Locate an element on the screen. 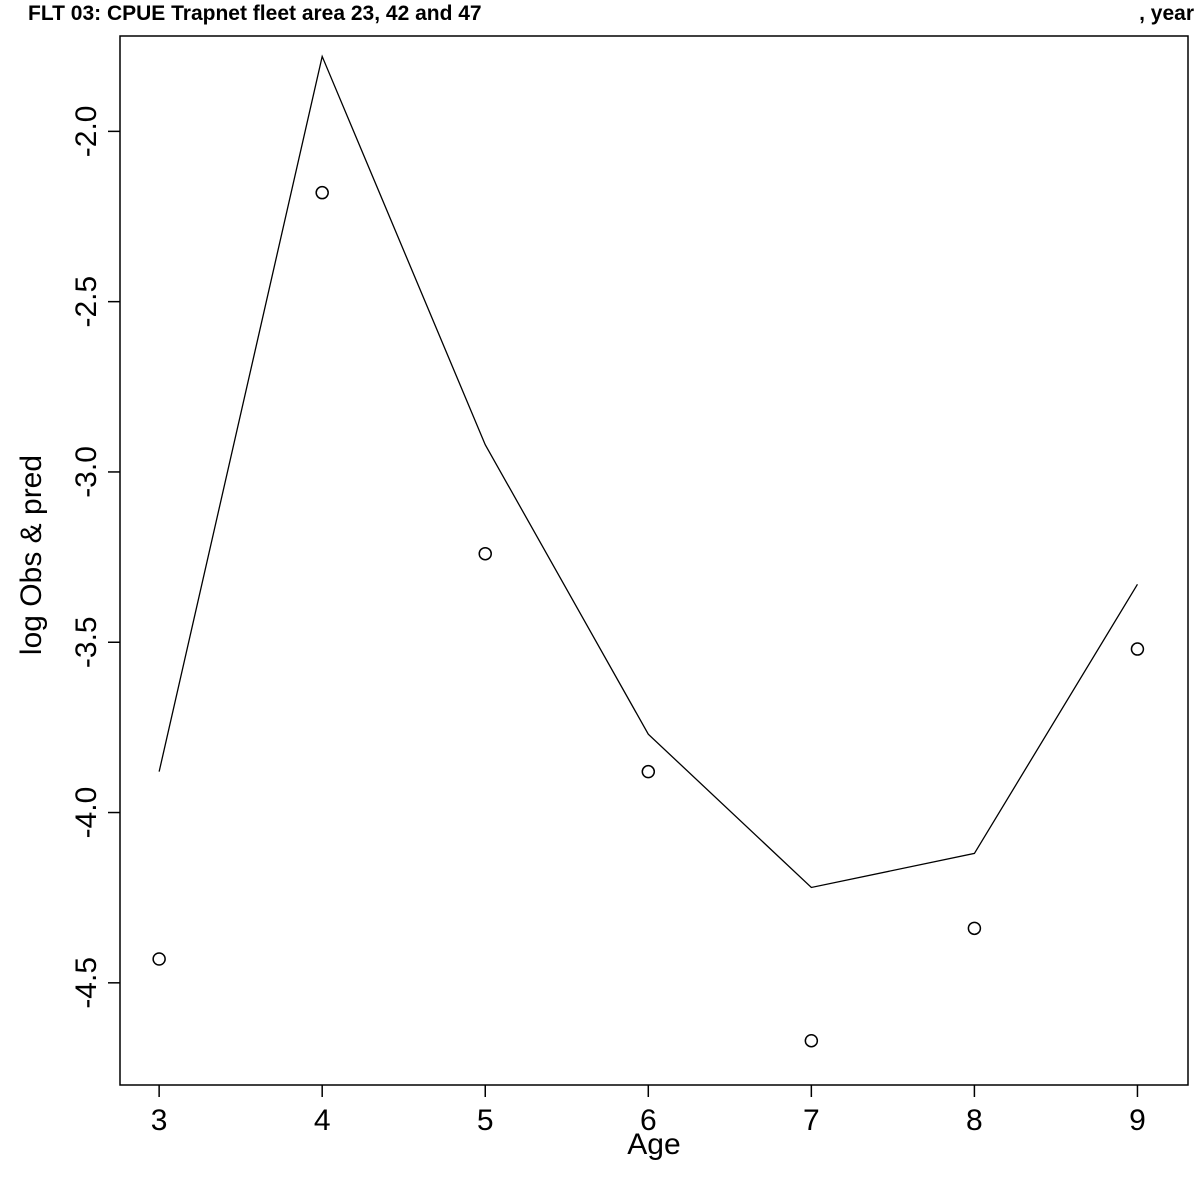 This screenshot has width=1200, height=1200. x-tick-label: 3 is located at coordinates (159, 1120).